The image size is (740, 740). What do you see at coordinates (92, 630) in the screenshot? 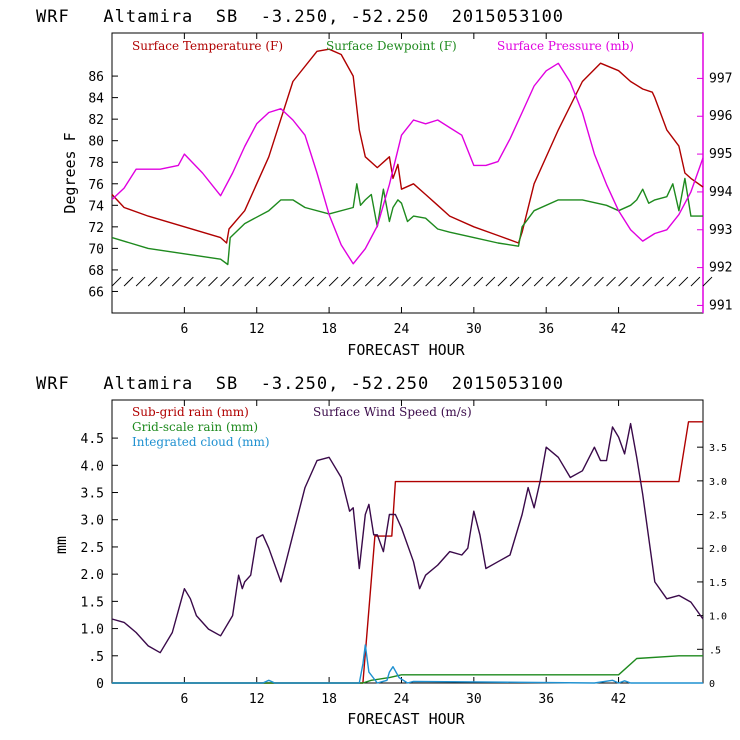
I see `y-tick-label: 1.0` at bounding box center [92, 630].